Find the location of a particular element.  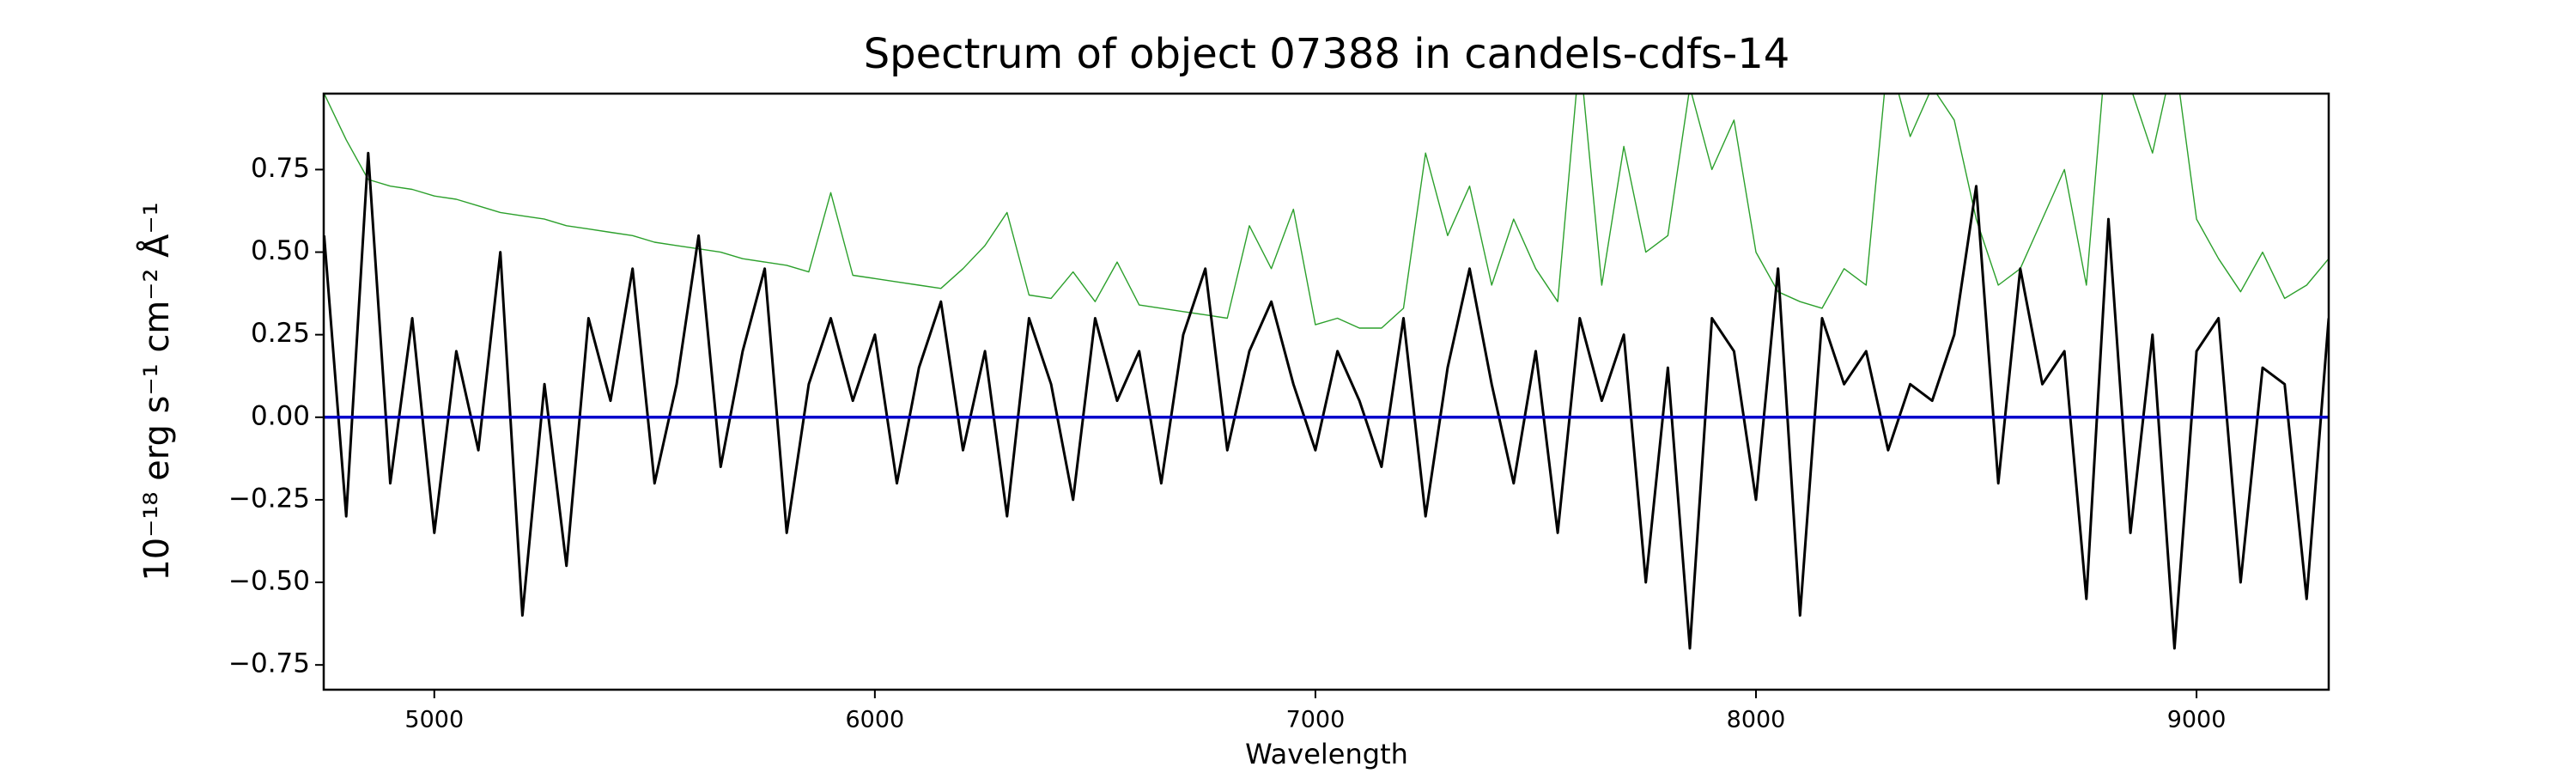

x-tick-label: 5000 is located at coordinates (434, 720).